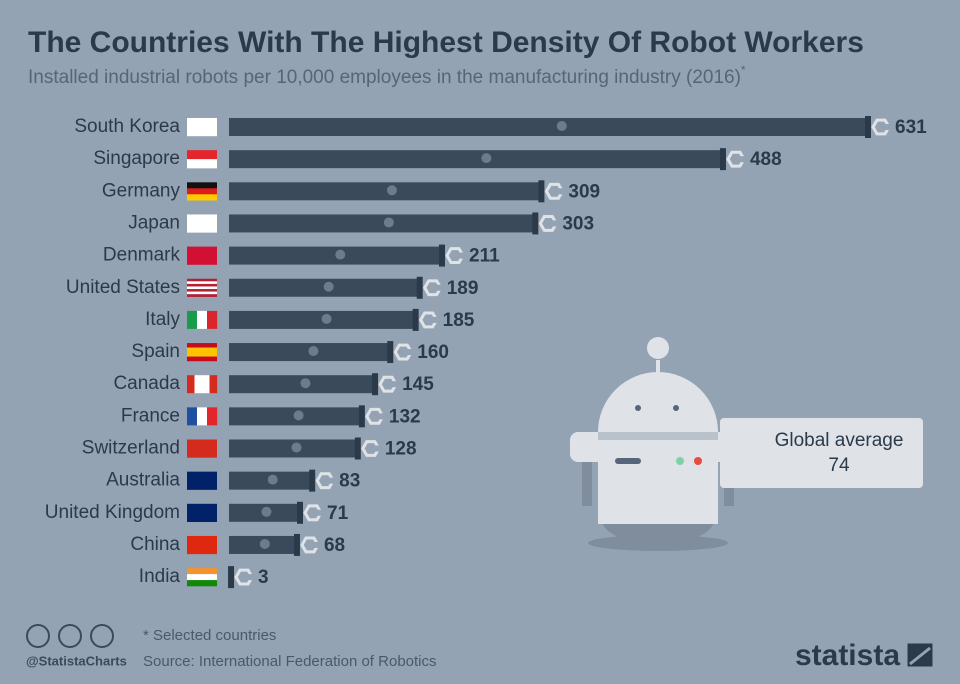 The width and height of the screenshot is (960, 684). Describe the element at coordinates (401, 449) in the screenshot. I see `value-label: 128` at that location.